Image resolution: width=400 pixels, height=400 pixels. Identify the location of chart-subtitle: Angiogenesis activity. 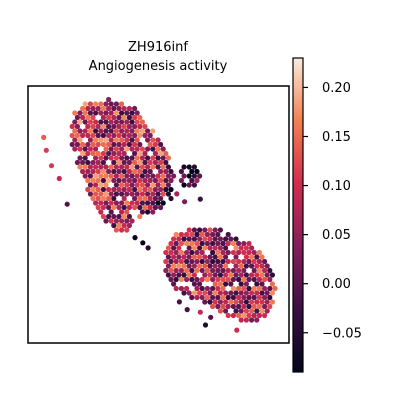
(158, 66).